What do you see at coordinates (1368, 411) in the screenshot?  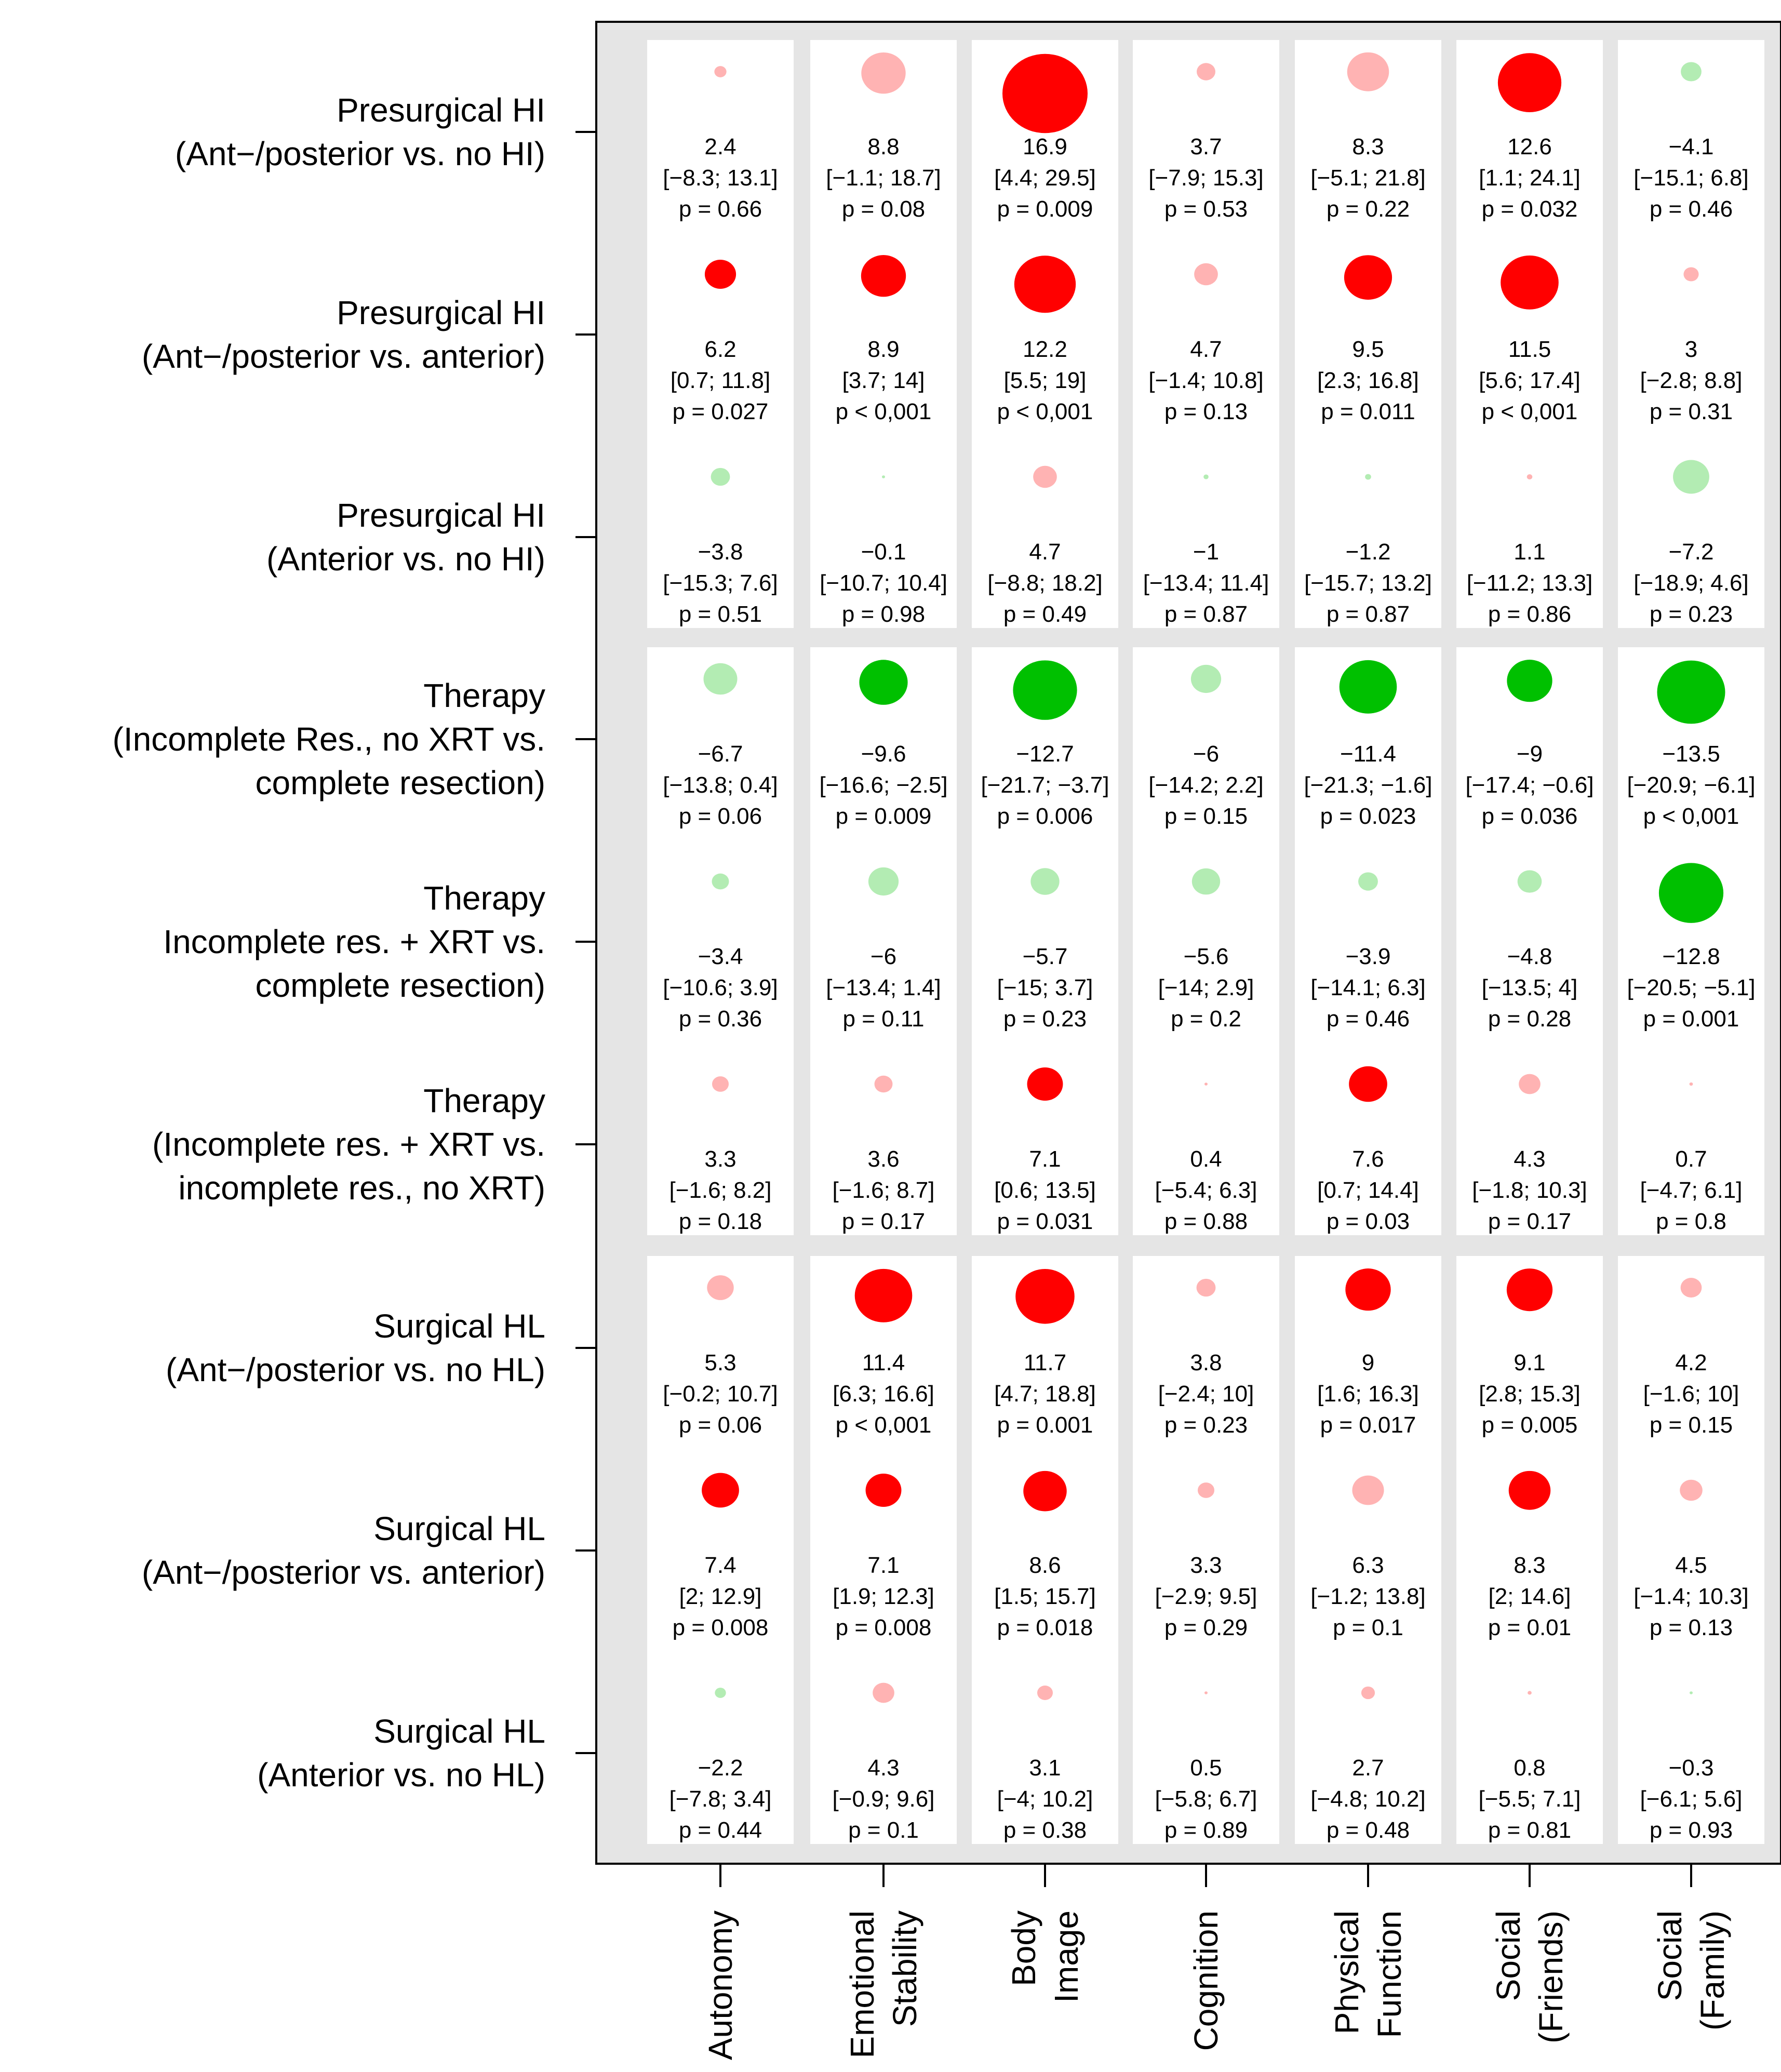 I see `p-value-label: p = 0.011` at bounding box center [1368, 411].